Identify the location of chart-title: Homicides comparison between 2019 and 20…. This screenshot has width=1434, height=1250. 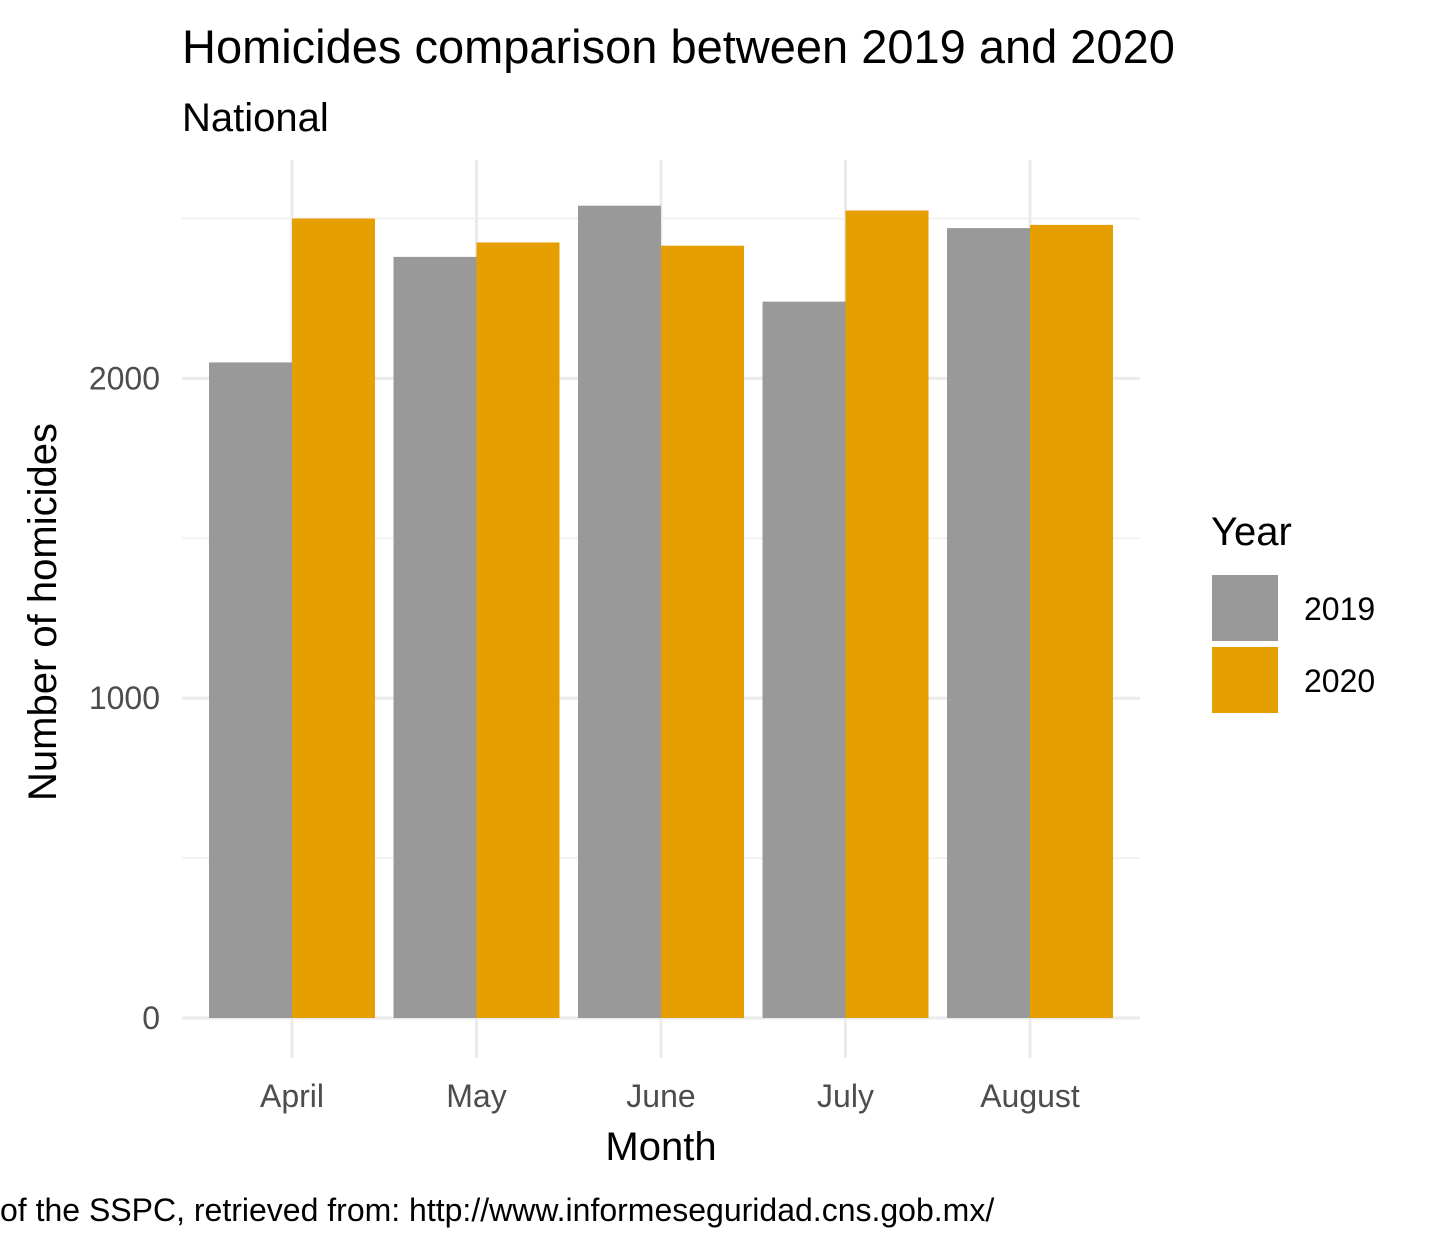
(678, 46).